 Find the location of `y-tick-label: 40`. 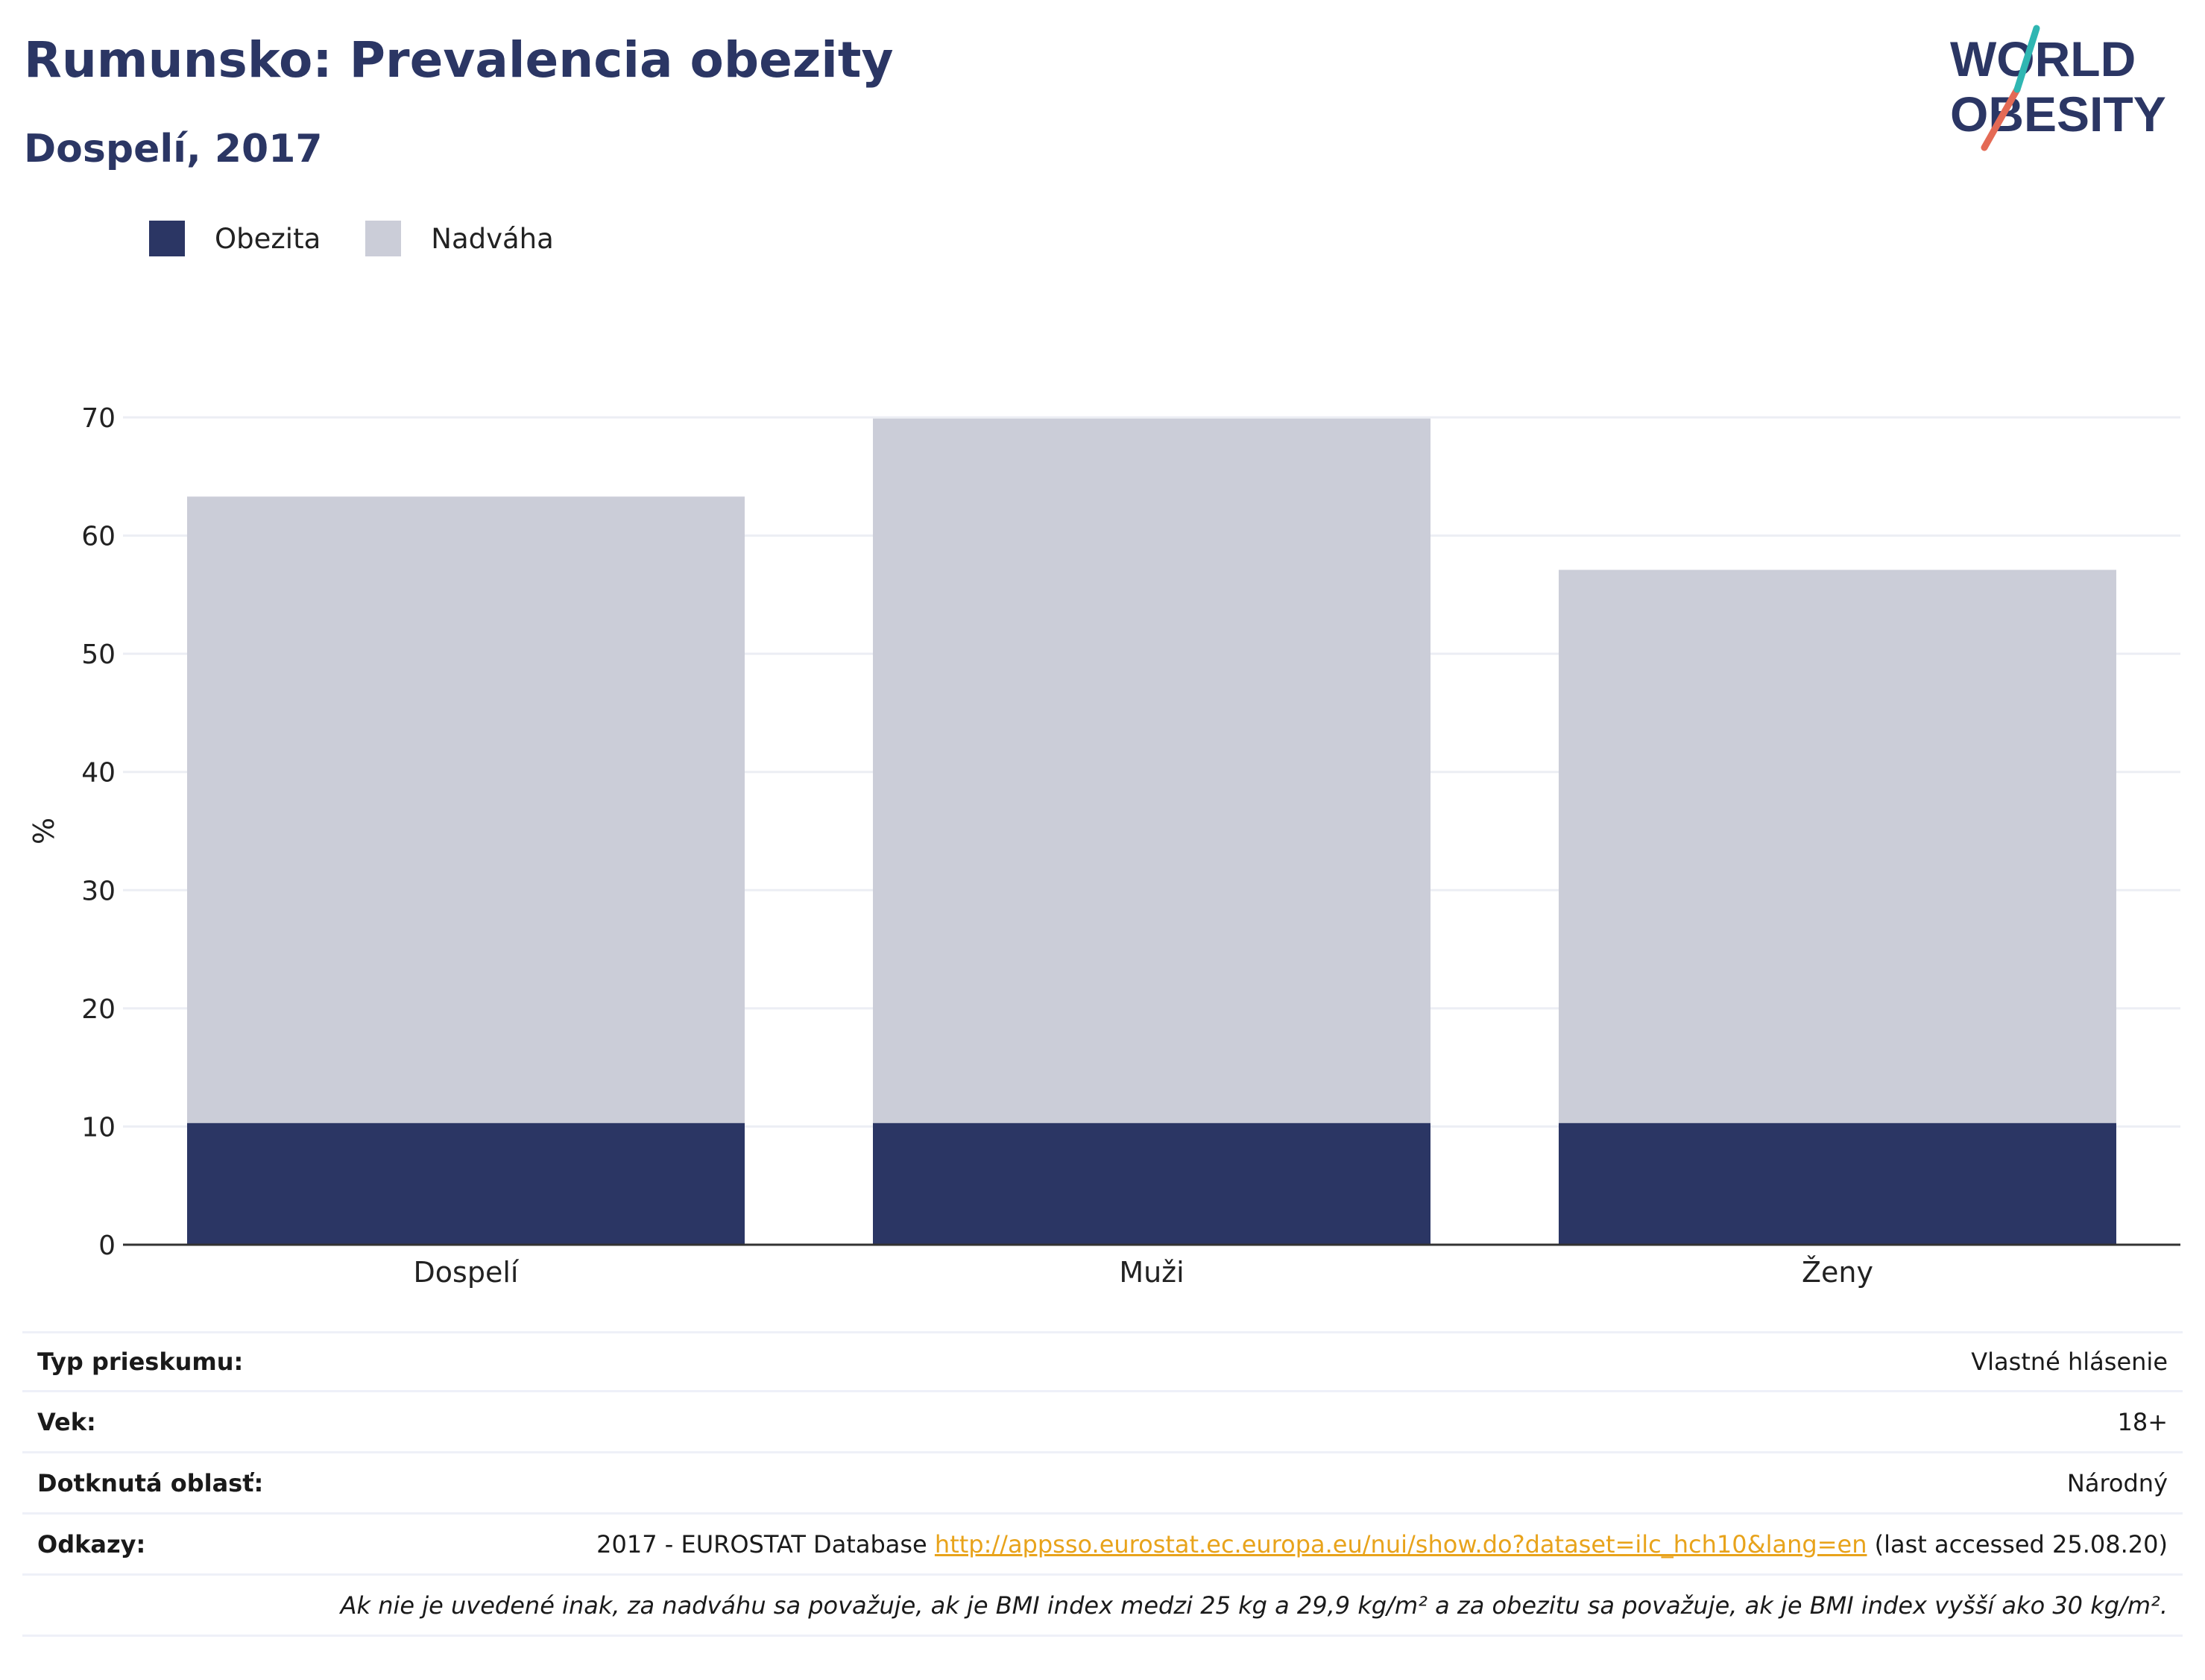

y-tick-label: 40 is located at coordinates (98, 773).